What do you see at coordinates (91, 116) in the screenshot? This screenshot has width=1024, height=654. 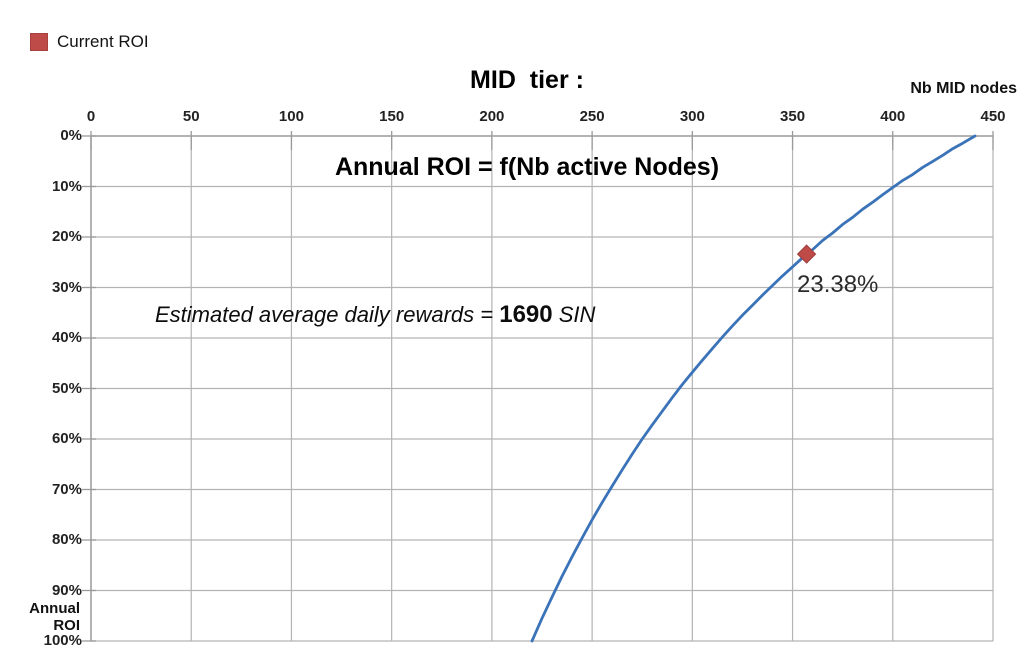 I see `x-tick-label: 0` at bounding box center [91, 116].